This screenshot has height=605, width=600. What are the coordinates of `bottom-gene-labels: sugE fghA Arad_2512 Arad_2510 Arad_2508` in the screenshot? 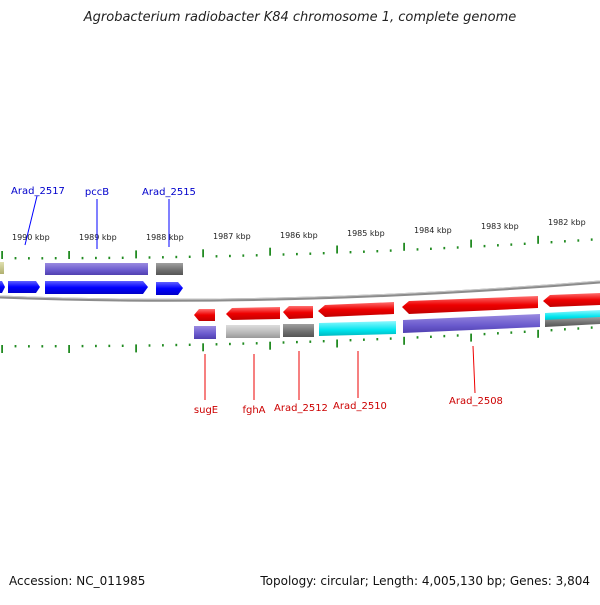 It's located at (348, 406).